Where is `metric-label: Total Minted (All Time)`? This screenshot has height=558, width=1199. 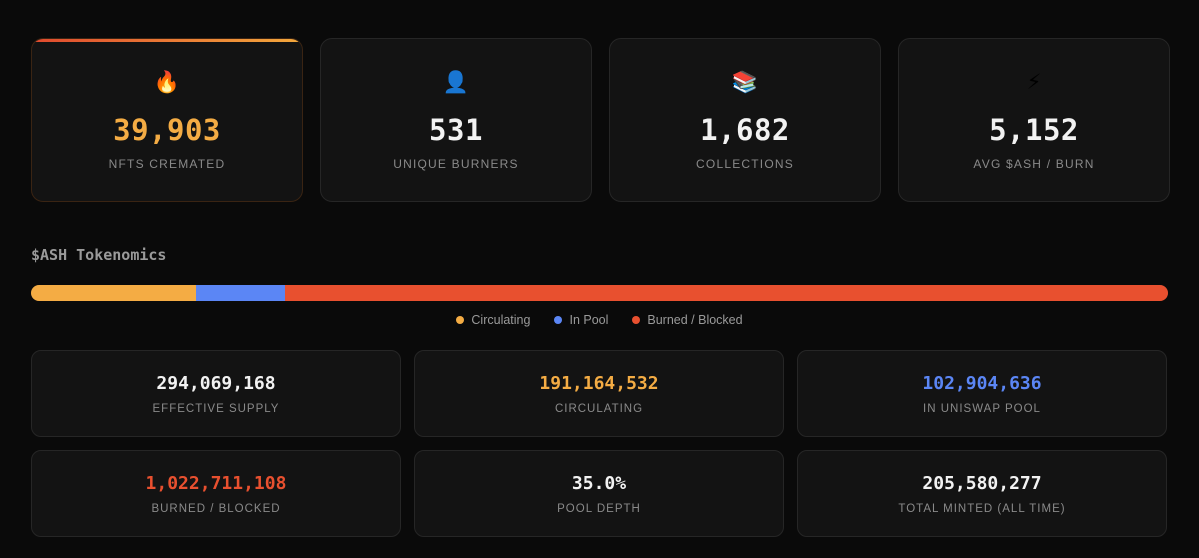 metric-label: Total Minted (All Time) is located at coordinates (982, 509).